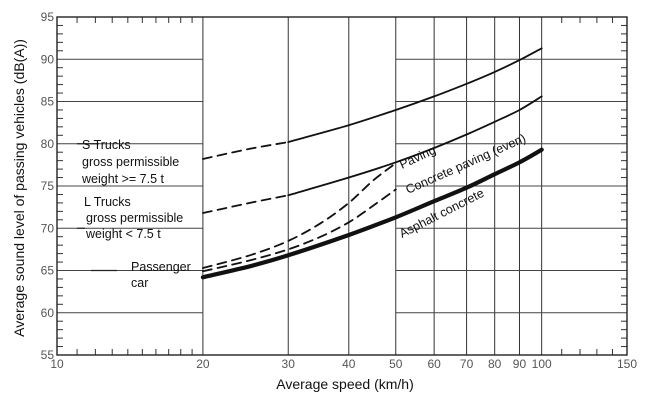 The width and height of the screenshot is (652, 404). Describe the element at coordinates (396, 364) in the screenshot. I see `x-tick-label: 50` at that location.